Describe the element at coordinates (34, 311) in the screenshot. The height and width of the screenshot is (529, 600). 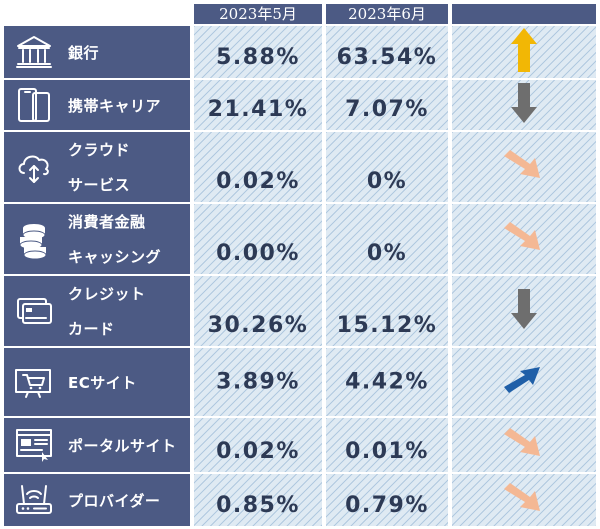
I see `credit-card-icon` at that location.